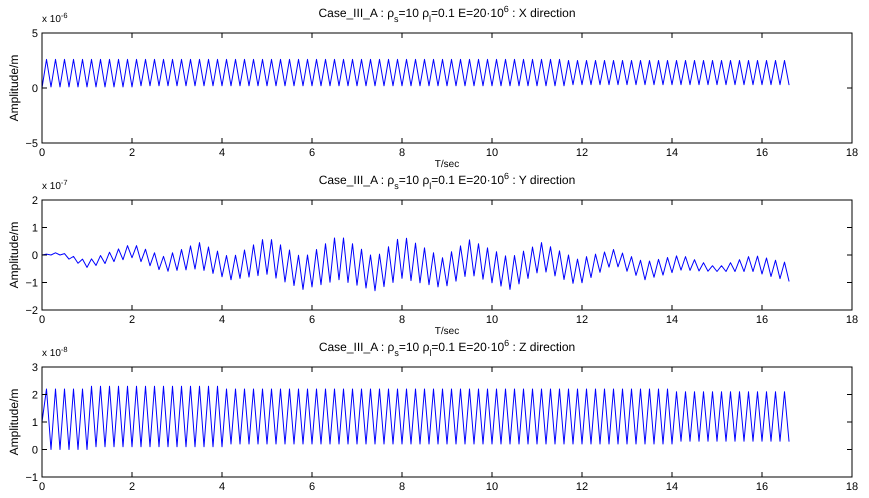  What do you see at coordinates (55, 17) in the screenshot?
I see `text: x 10$^{-6}$` at bounding box center [55, 17].